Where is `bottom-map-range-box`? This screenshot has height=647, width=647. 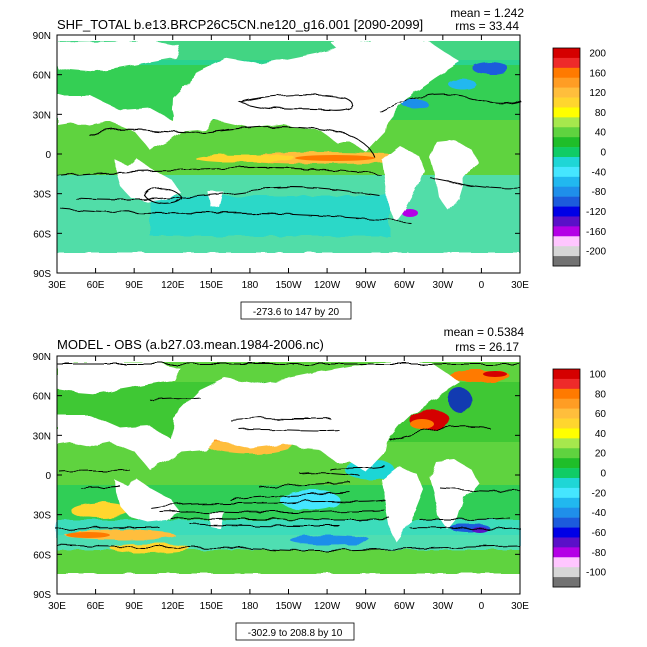
bottom-map-range-box is located at coordinates (295, 631).